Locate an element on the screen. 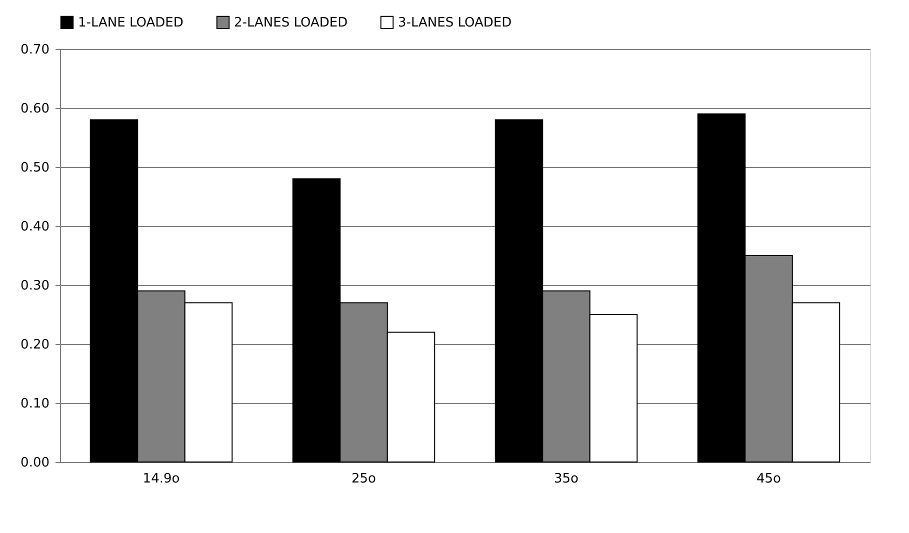 The height and width of the screenshot is (533, 909). y-tick-label: 0.00 is located at coordinates (35, 463).